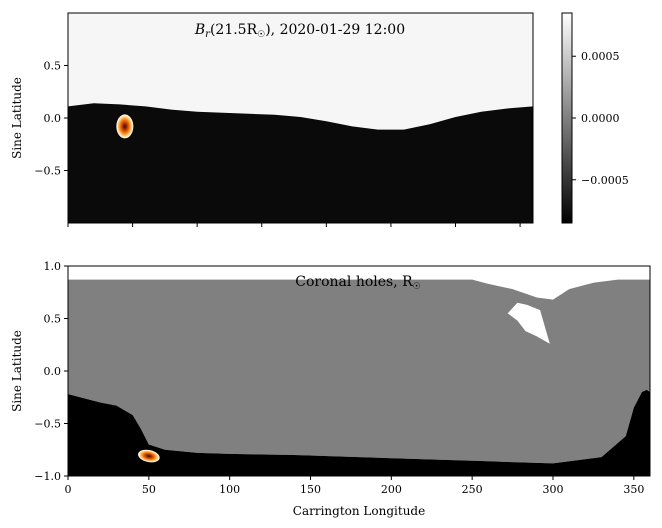 The width and height of the screenshot is (662, 528). Describe the element at coordinates (310, 489) in the screenshot. I see `bottom-xtick-label: 150` at that location.